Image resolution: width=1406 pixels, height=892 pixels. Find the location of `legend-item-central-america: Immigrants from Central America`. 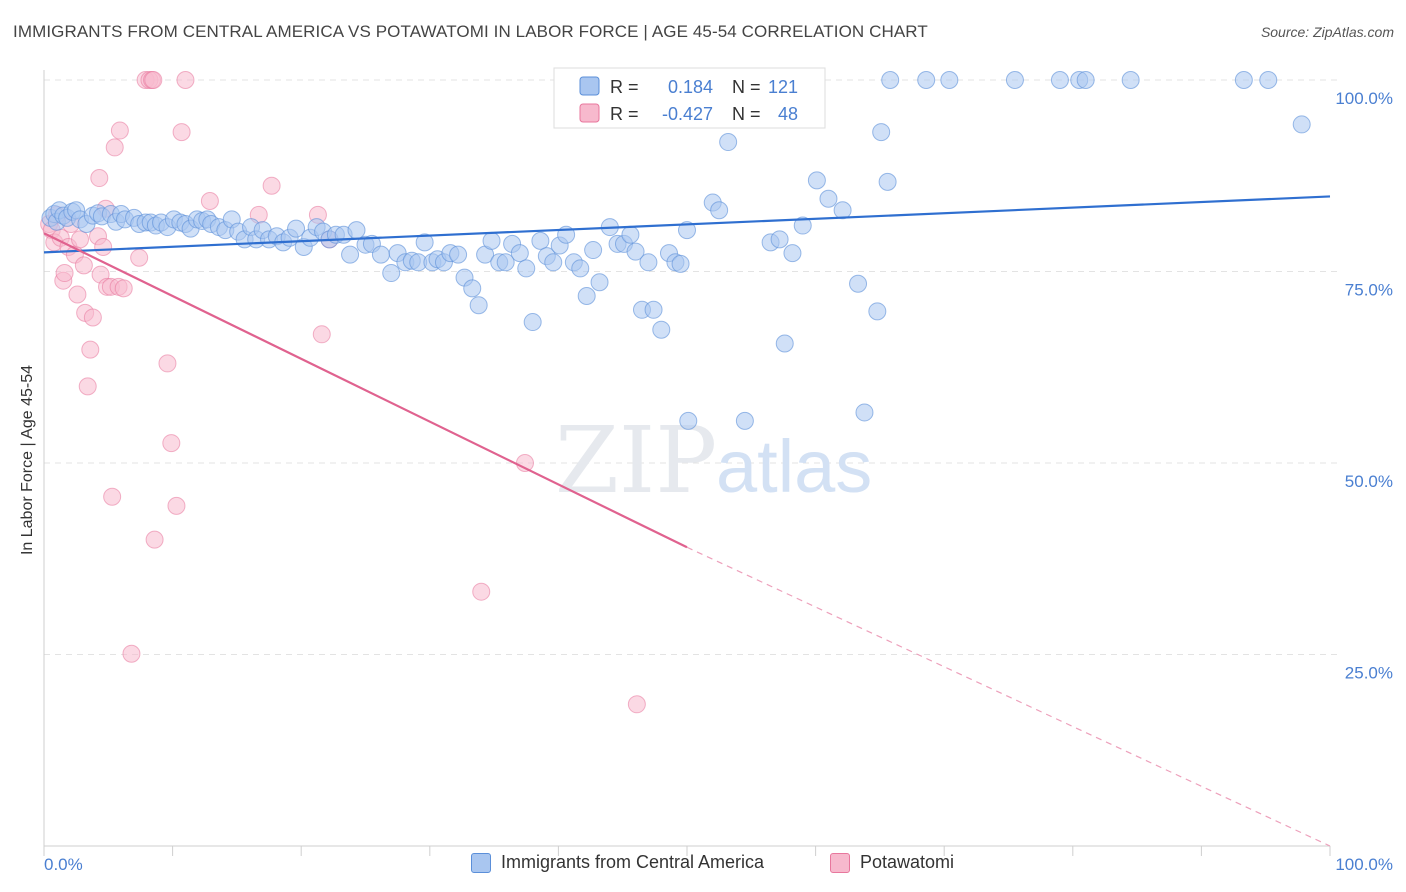

legend-item-central-america: Immigrants from Central America is located at coordinates (617, 862).